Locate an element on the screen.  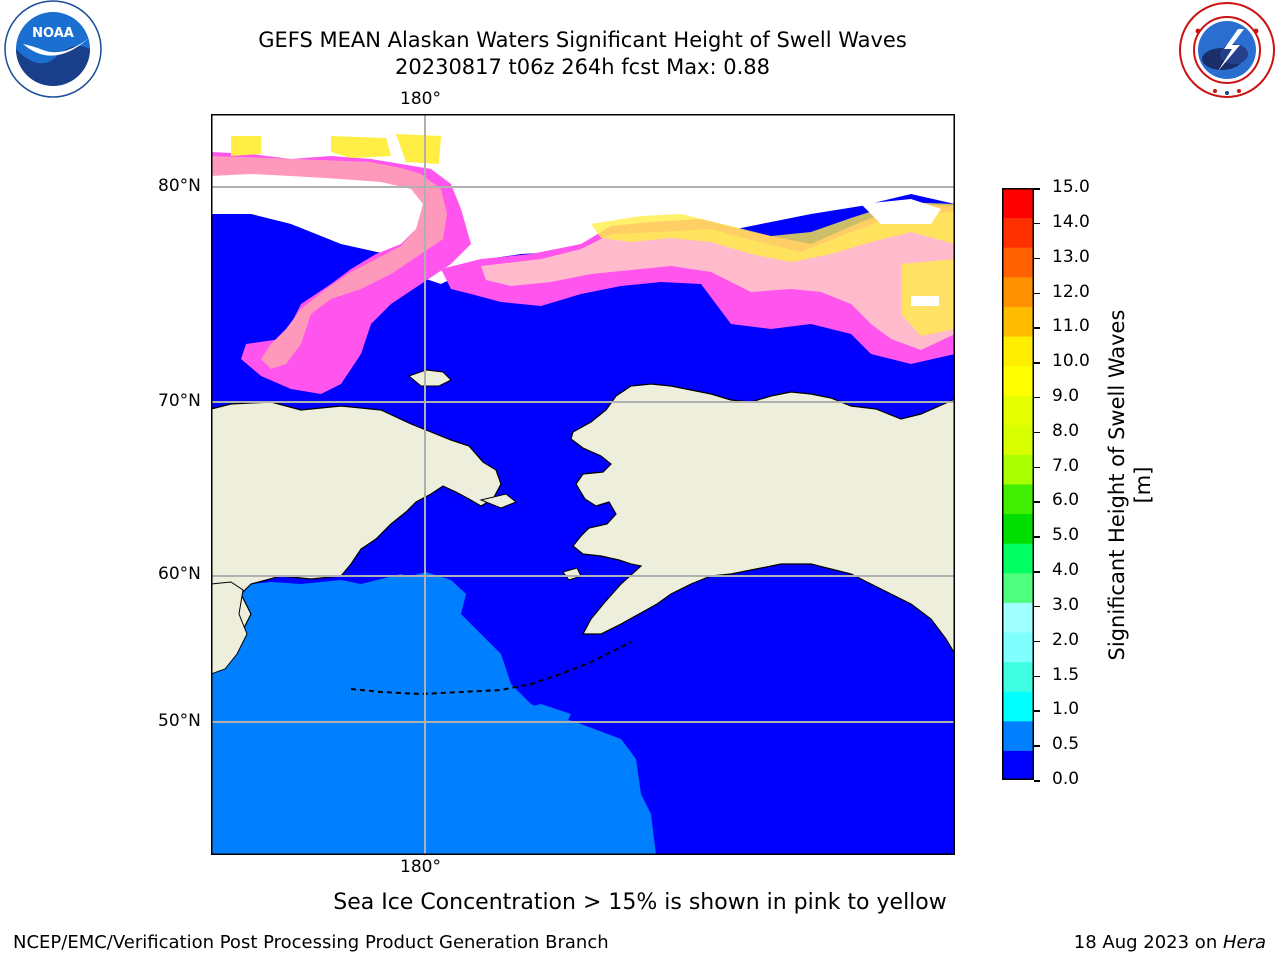
colorbar-tick-label: 15.0 is located at coordinates (1071, 187).